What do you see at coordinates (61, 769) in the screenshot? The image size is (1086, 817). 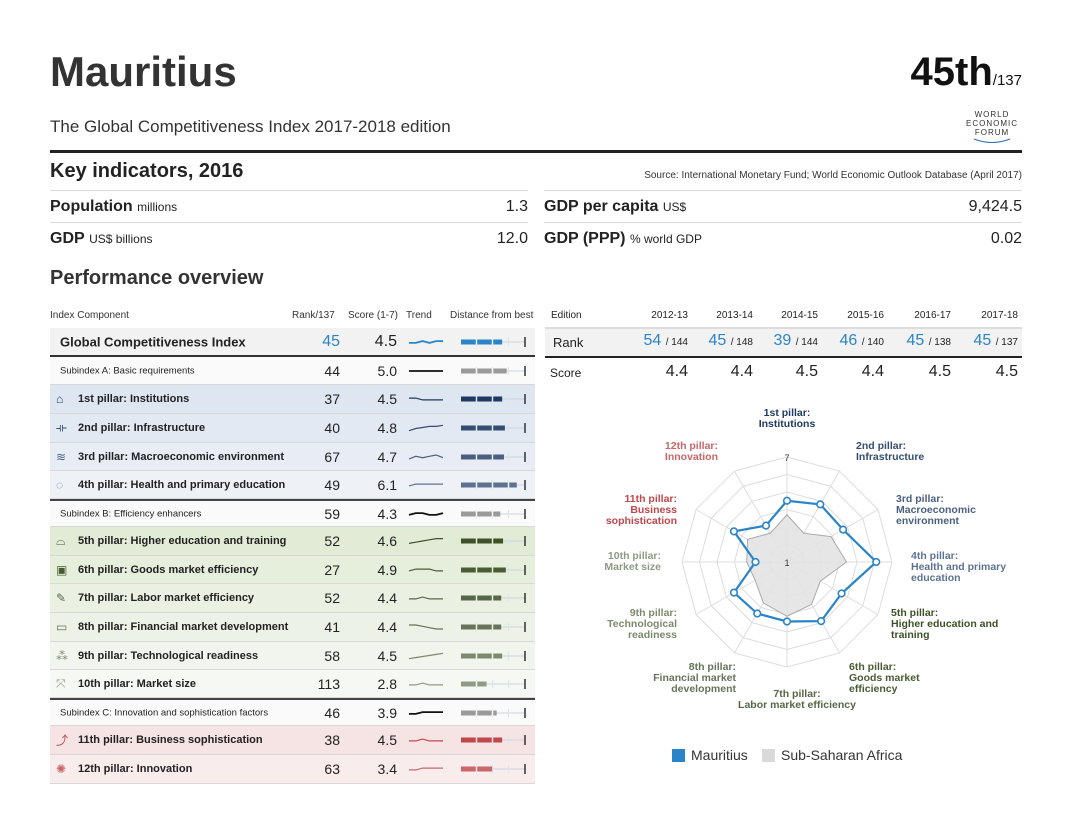 I see `innovation-icon: ✺` at bounding box center [61, 769].